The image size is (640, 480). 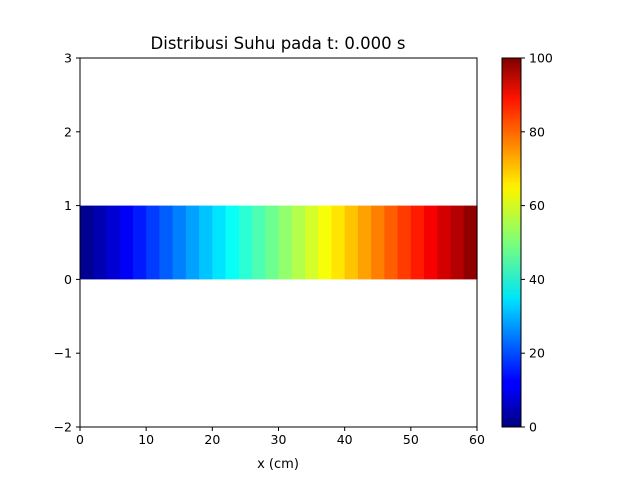 I want to click on x-tick-label: 50, so click(x=411, y=439).